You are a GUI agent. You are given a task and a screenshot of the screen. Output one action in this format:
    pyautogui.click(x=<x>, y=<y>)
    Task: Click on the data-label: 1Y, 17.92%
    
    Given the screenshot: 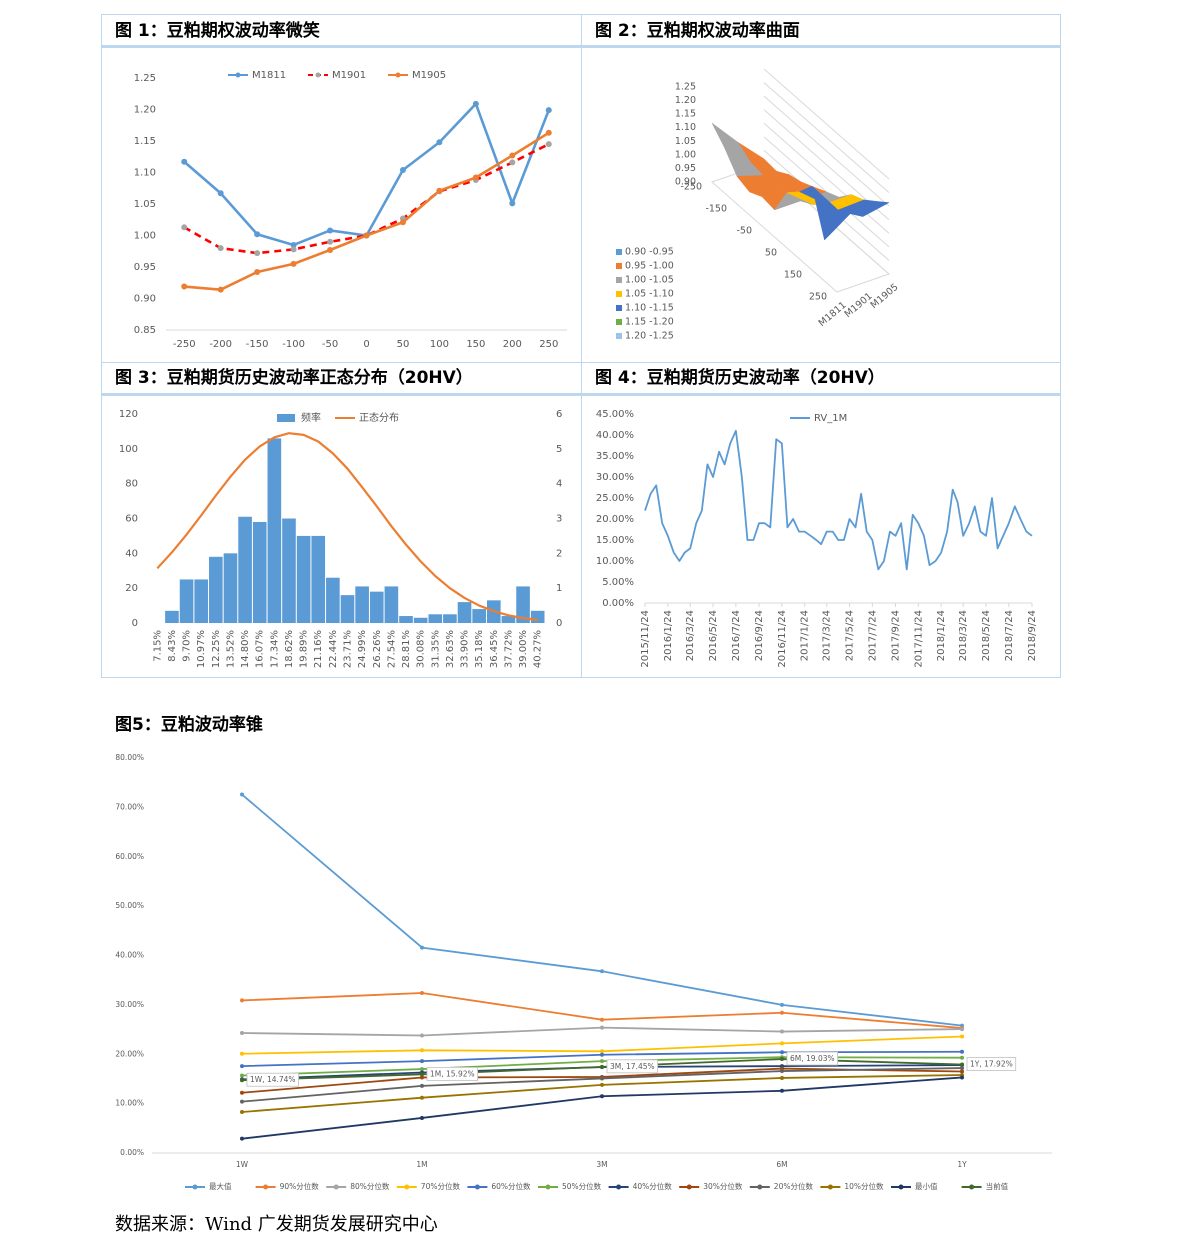 What is the action you would take?
    pyautogui.click(x=991, y=1064)
    